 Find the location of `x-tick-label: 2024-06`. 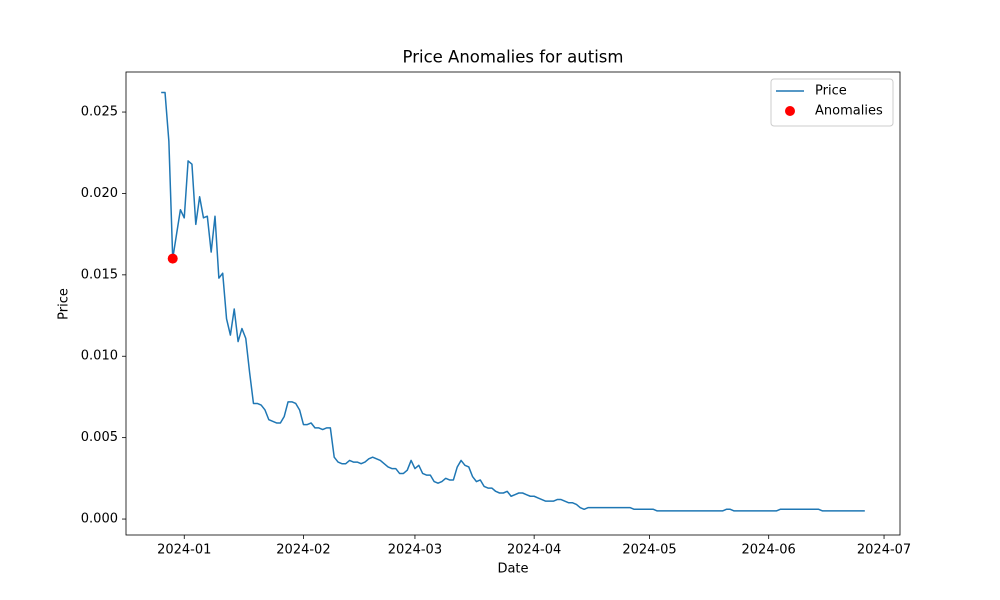

x-tick-label: 2024-06 is located at coordinates (769, 550).